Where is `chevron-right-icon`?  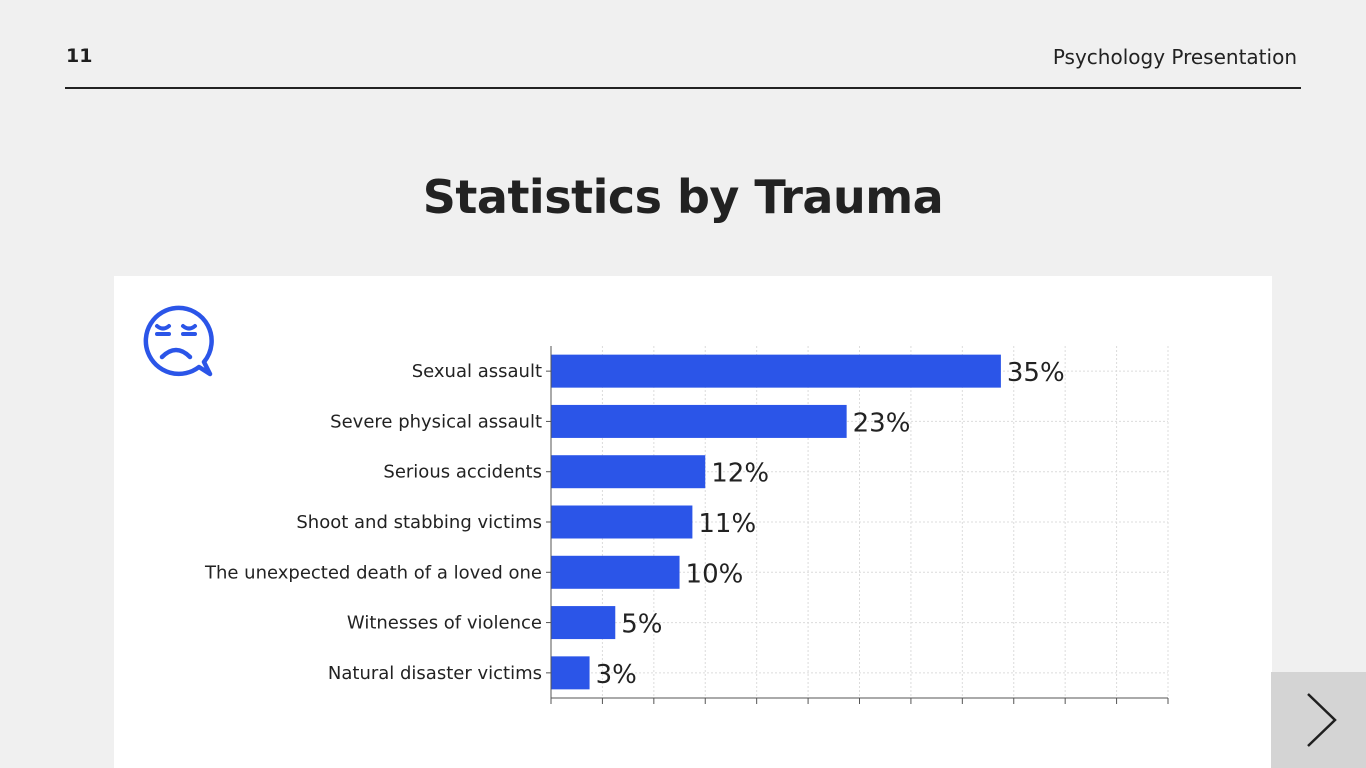 chevron-right-icon is located at coordinates (1322, 720).